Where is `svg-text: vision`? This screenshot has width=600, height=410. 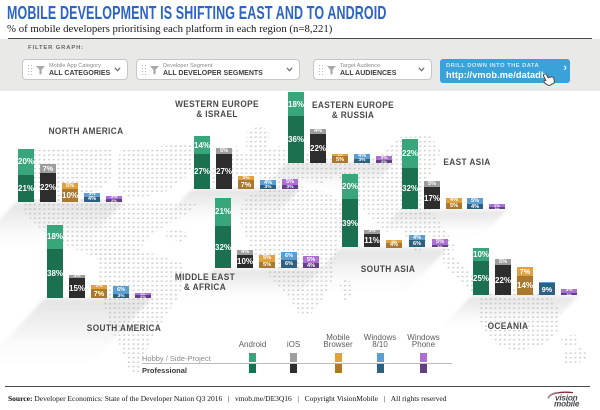
svg-text: vision is located at coordinates (566, 398).